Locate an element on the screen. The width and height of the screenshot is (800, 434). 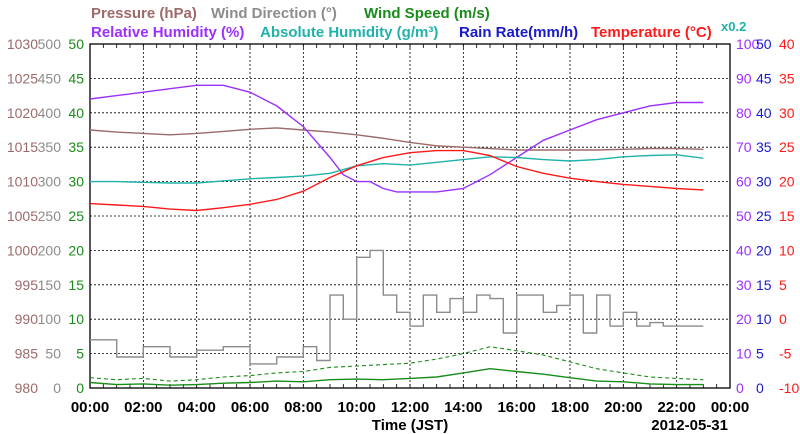
wind-direction-tick-label: 200 is located at coordinates (50, 250).